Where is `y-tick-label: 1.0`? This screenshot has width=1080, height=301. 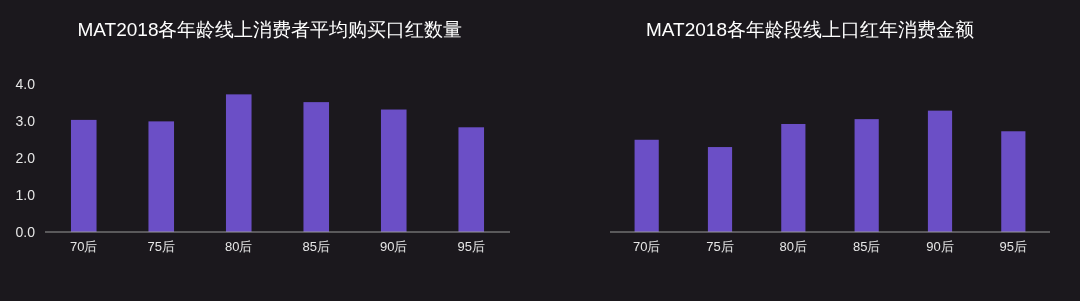
y-tick-label: 1.0 is located at coordinates (25, 195).